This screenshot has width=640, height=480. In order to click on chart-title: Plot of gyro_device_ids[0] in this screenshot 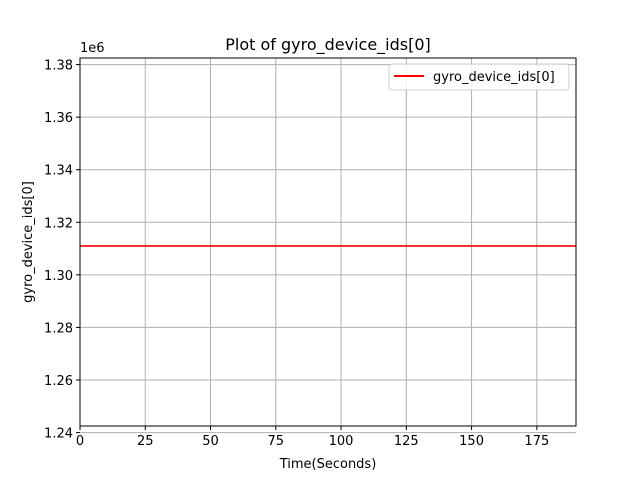, I will do `click(328, 45)`.